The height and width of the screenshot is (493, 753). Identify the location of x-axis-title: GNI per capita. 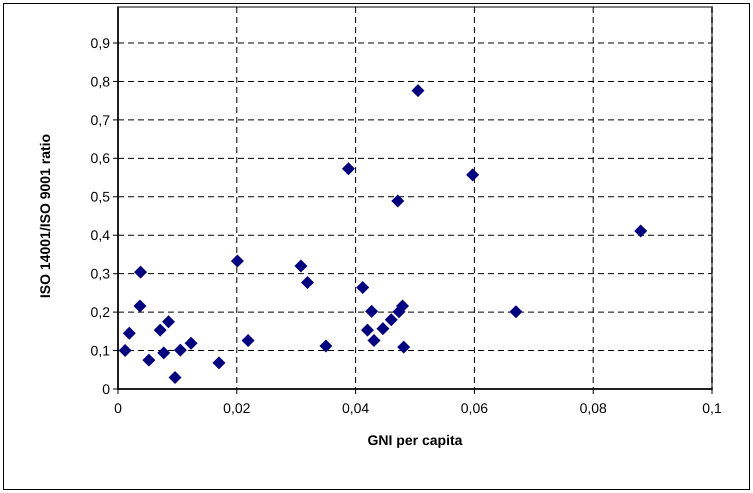
(415, 440).